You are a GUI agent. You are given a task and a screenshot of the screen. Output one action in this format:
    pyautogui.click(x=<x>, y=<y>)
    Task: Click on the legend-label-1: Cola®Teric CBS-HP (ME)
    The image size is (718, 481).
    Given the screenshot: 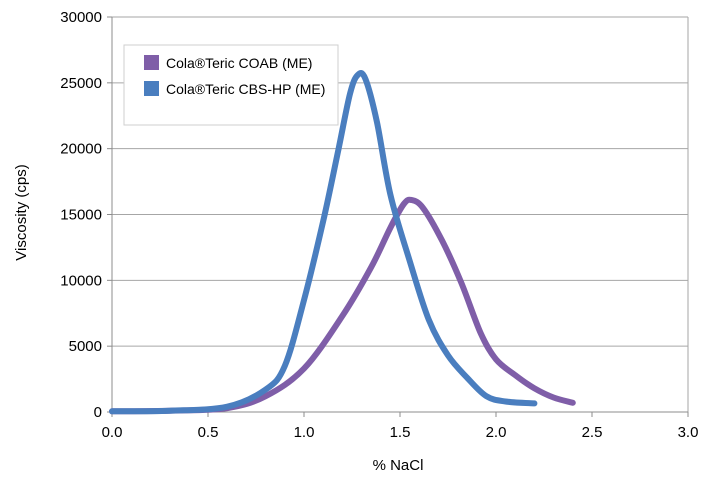 What is the action you would take?
    pyautogui.click(x=245, y=89)
    